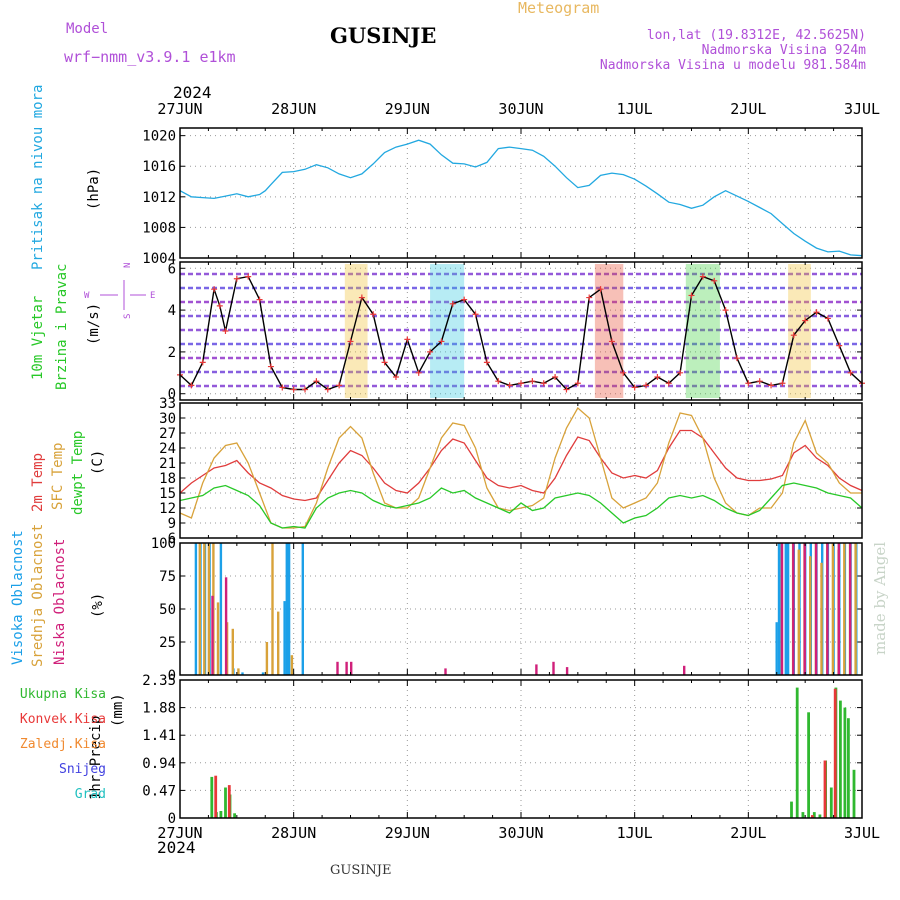 The width and height of the screenshot is (900, 900). Describe the element at coordinates (159, 736) in the screenshot. I see `y-tick-label: 1.41` at that location.